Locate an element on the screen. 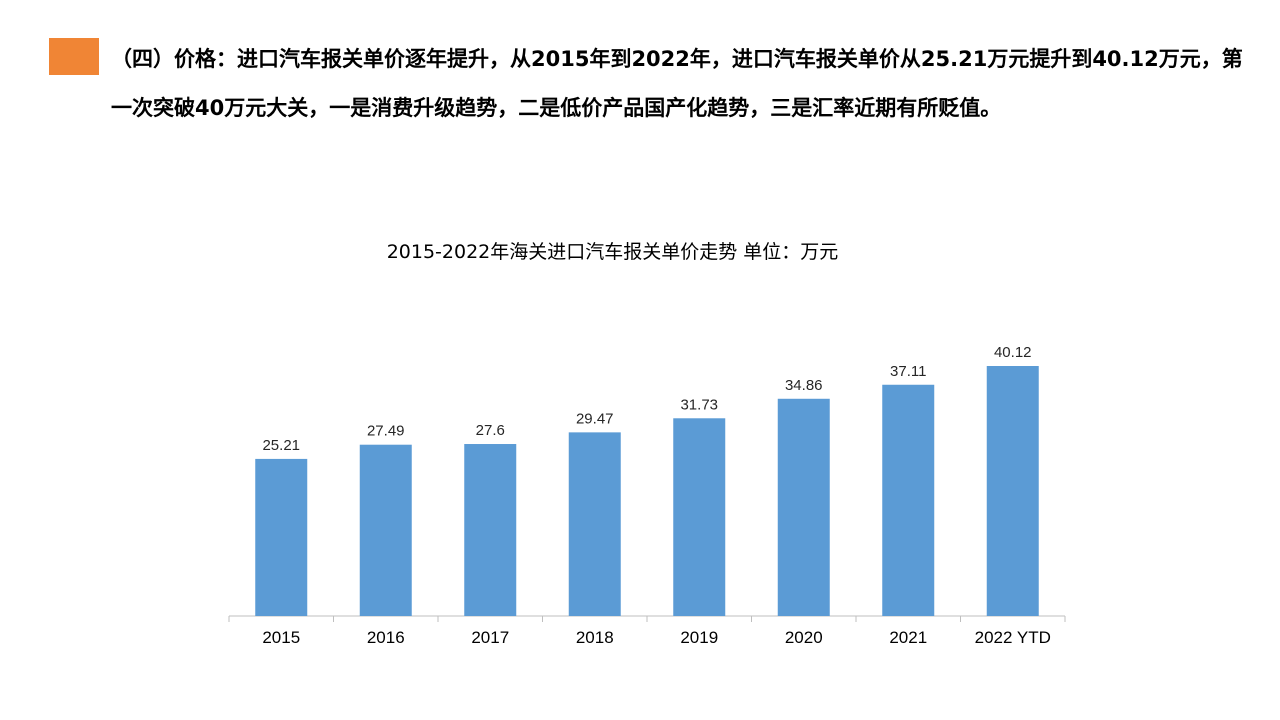 The height and width of the screenshot is (720, 1280). bar-2020 is located at coordinates (803, 507).